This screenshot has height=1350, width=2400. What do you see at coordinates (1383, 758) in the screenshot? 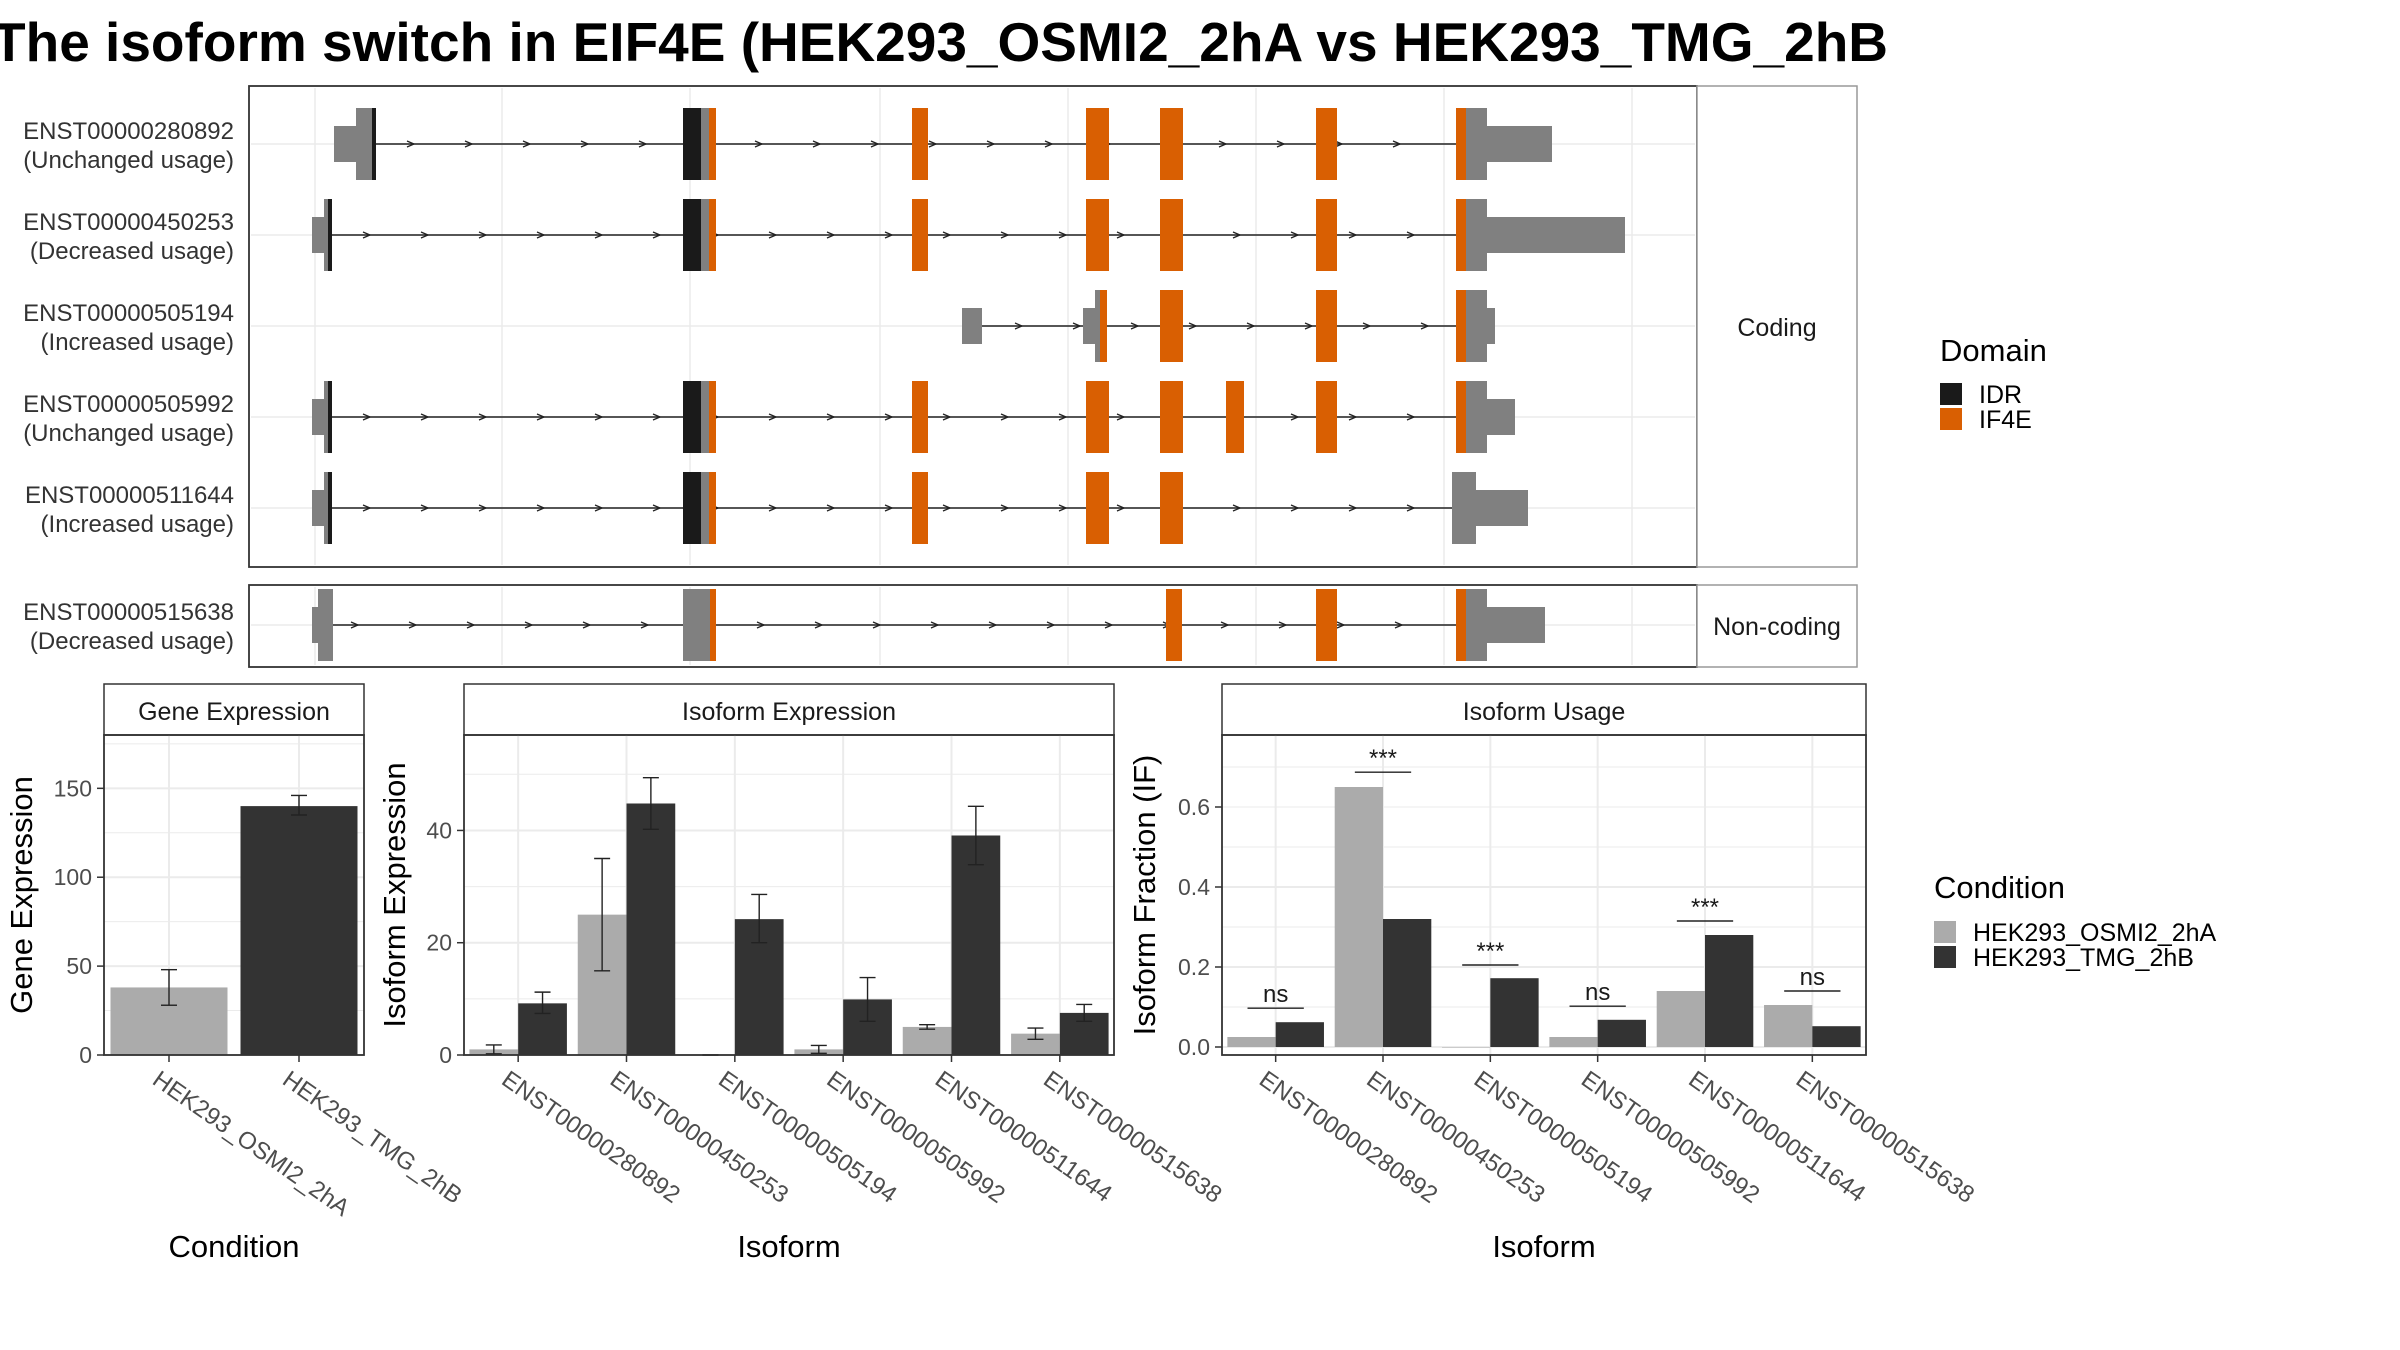
I see `significance-label: ***` at bounding box center [1383, 758].